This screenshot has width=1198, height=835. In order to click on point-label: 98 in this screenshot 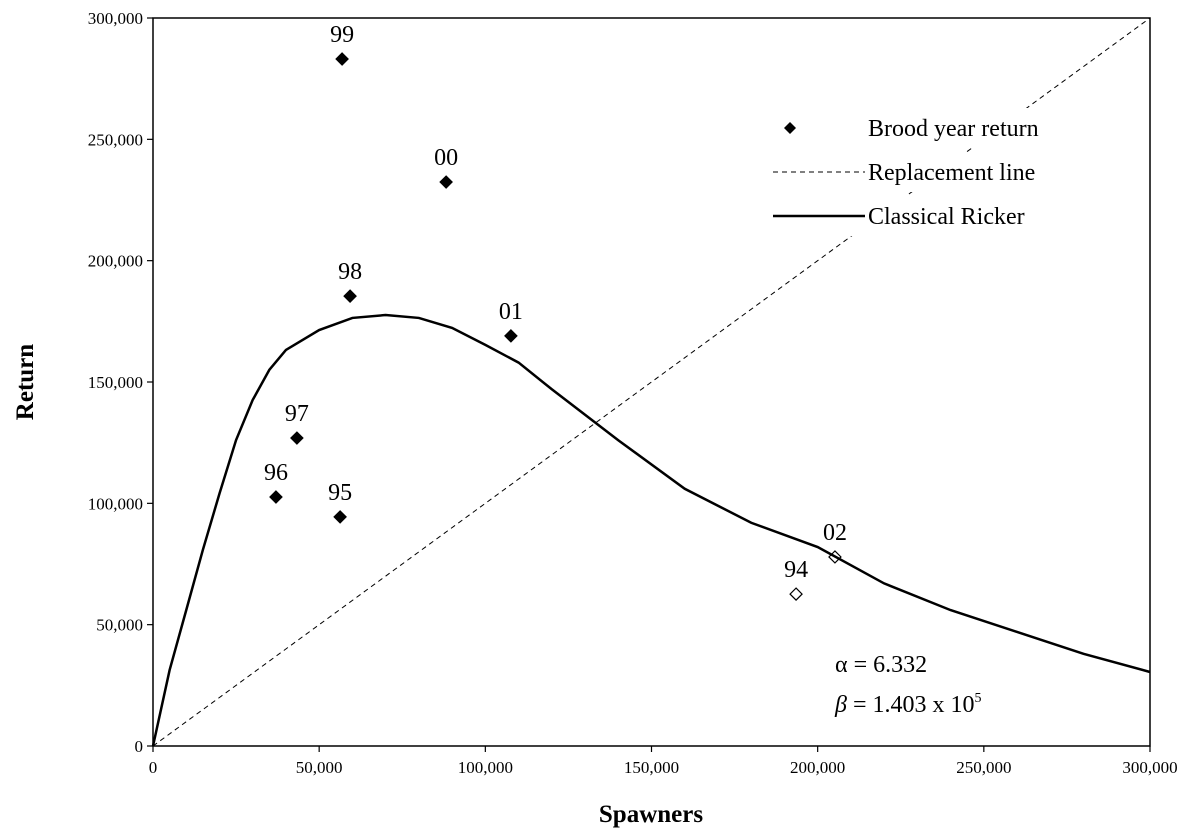, I will do `click(350, 272)`.